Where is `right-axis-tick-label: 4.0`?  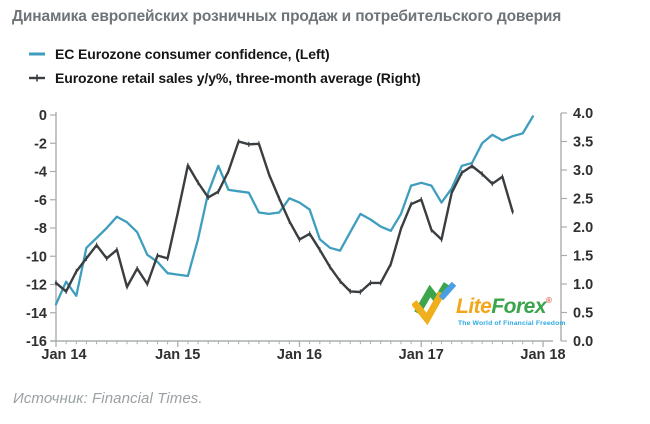
right-axis-tick-label: 4.0 is located at coordinates (583, 114).